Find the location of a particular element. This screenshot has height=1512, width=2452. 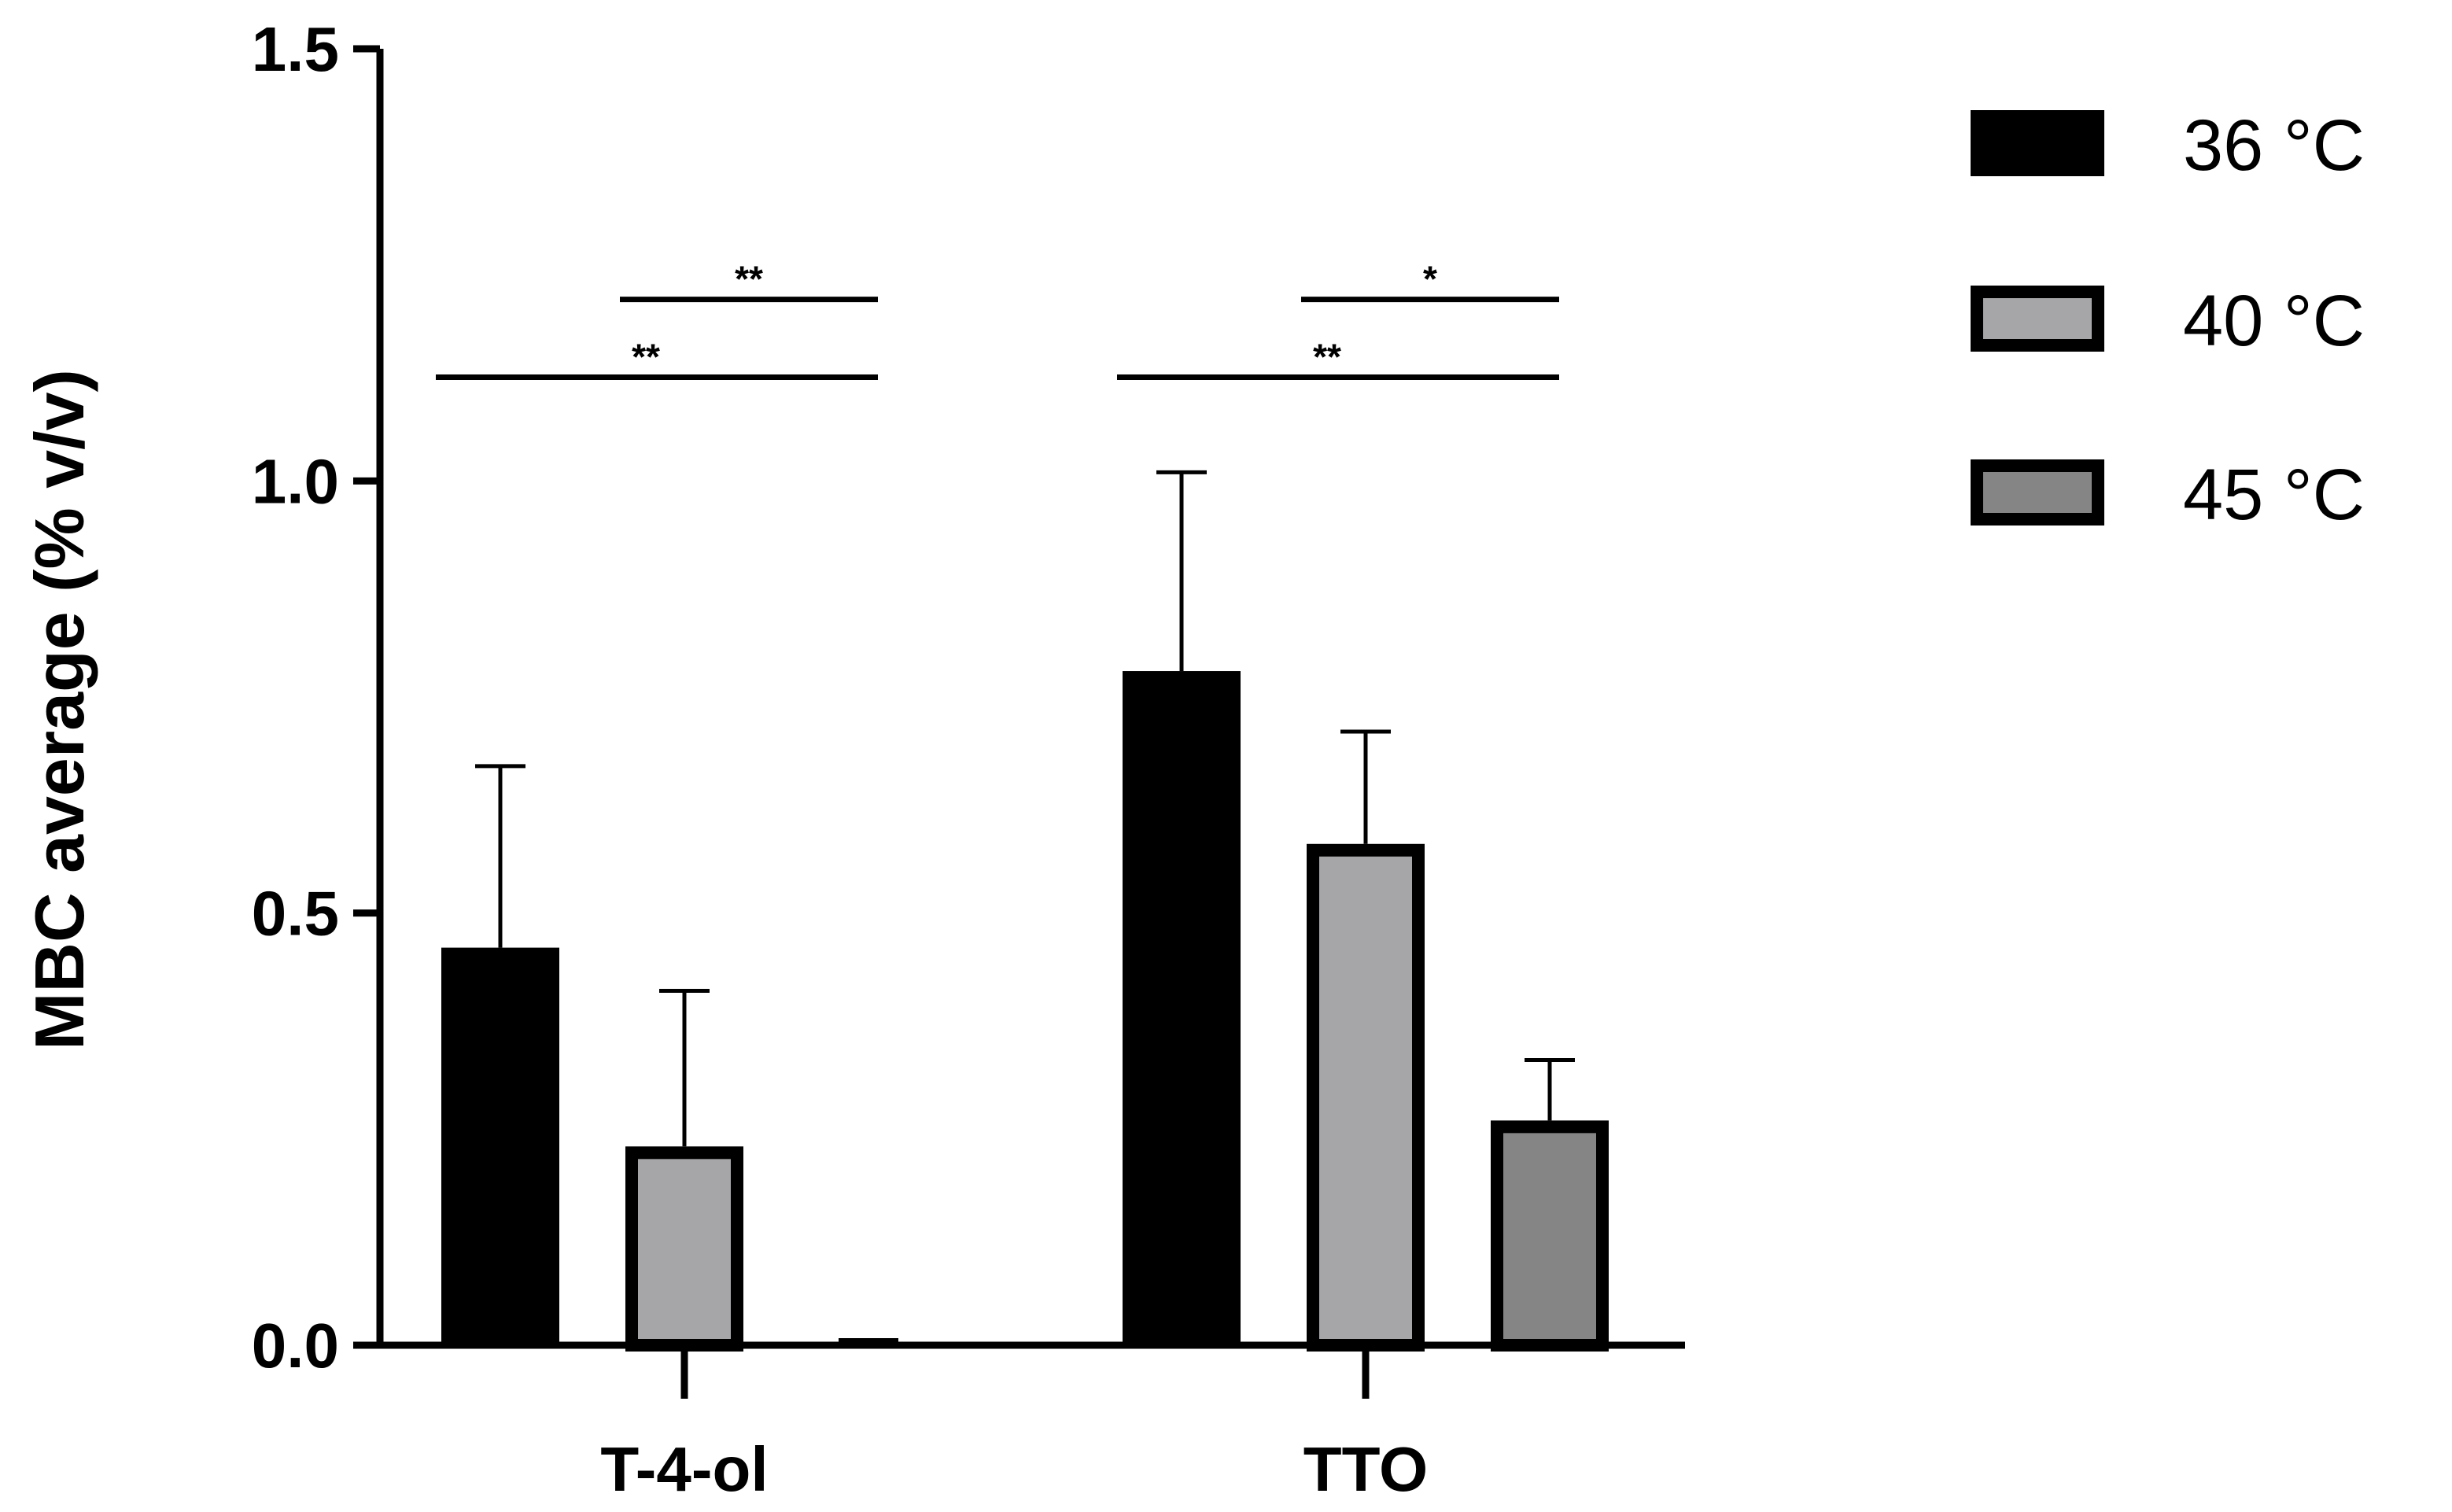

y-axis-label: MBC average (% v/v) is located at coordinates (59, 709).